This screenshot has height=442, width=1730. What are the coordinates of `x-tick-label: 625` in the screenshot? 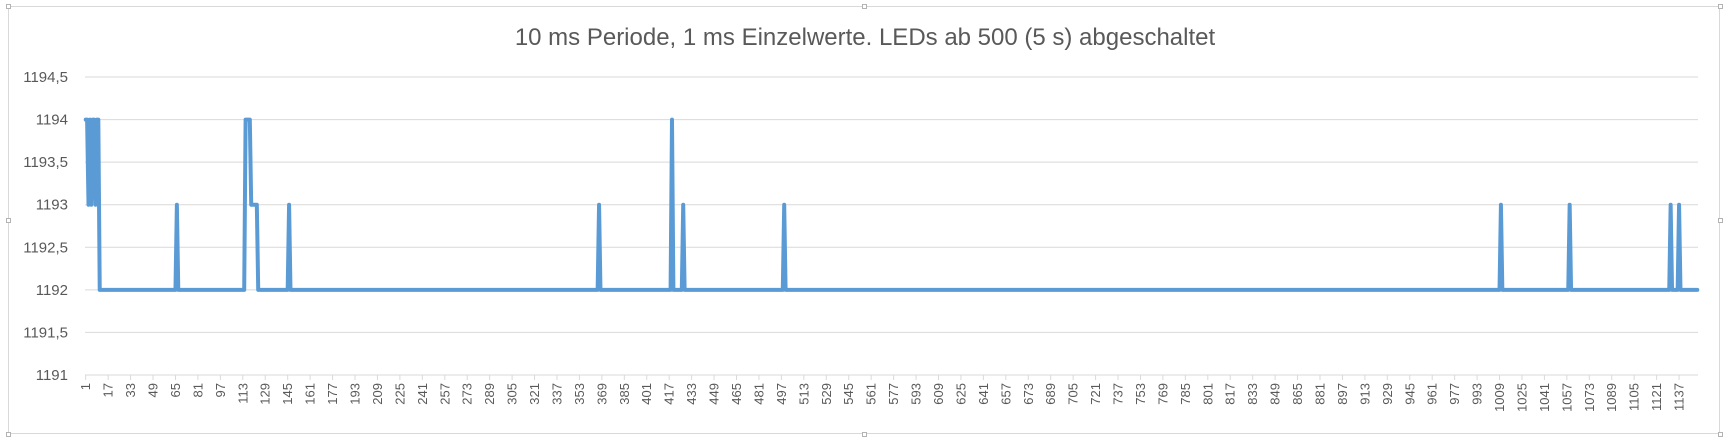 It's located at (960, 394).